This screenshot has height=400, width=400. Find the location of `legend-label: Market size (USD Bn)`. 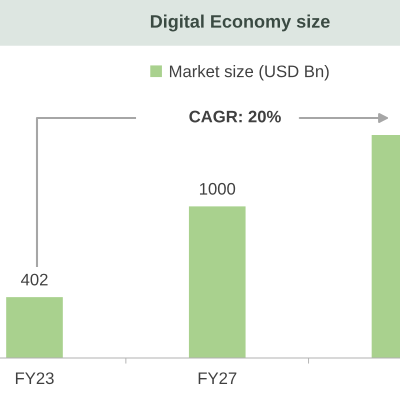

legend-label: Market size (USD Bn) is located at coordinates (249, 73).